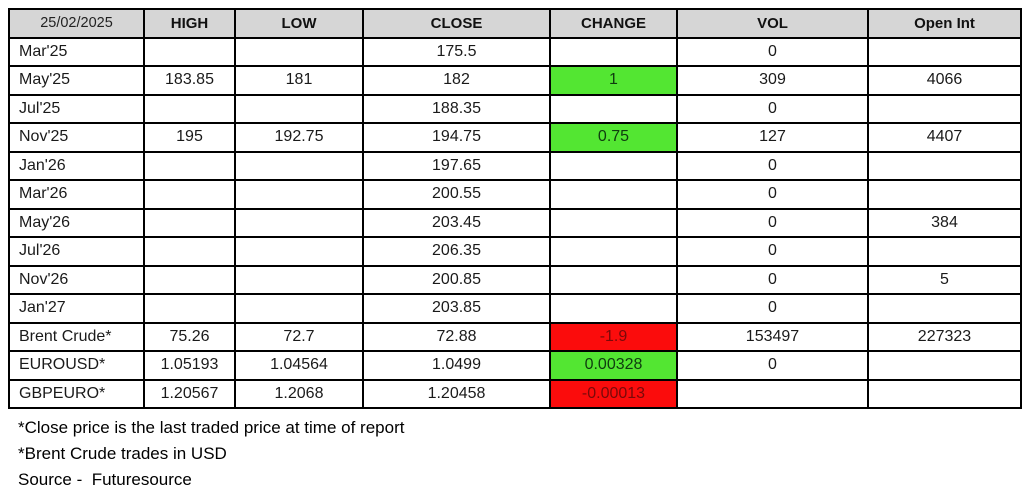 The image size is (1024, 491). I want to click on table-row: Nov'26 200.85 0 5, so click(515, 279).